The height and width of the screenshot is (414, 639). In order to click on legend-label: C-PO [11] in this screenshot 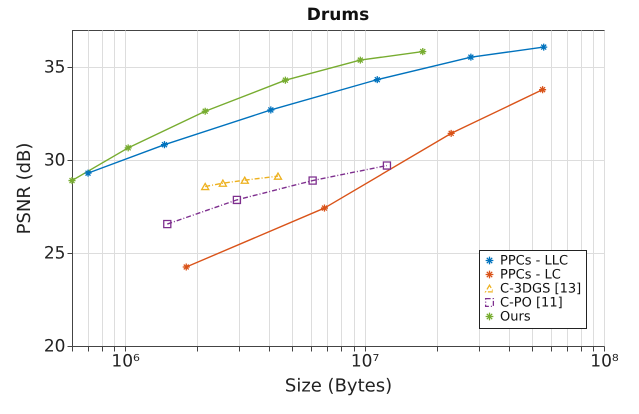, I will do `click(531, 303)`.